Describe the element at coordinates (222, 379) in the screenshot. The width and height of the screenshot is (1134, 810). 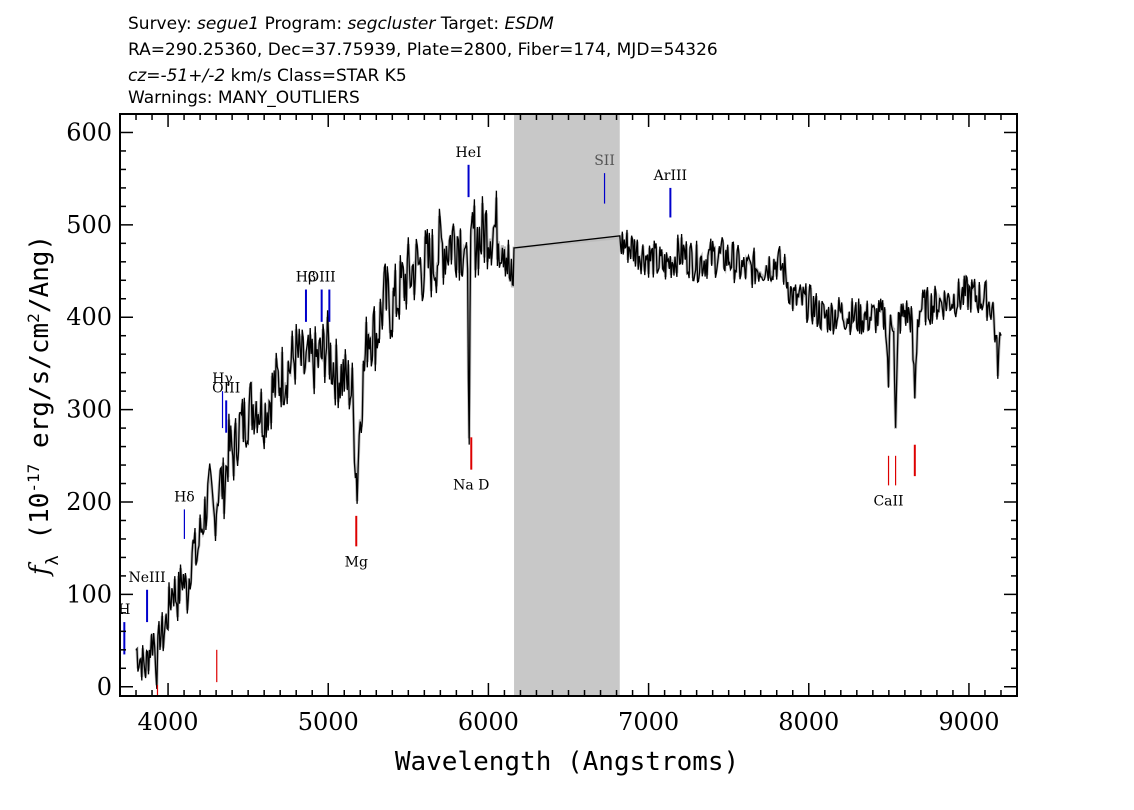
I see `spectral-line-label: Hγ` at that location.